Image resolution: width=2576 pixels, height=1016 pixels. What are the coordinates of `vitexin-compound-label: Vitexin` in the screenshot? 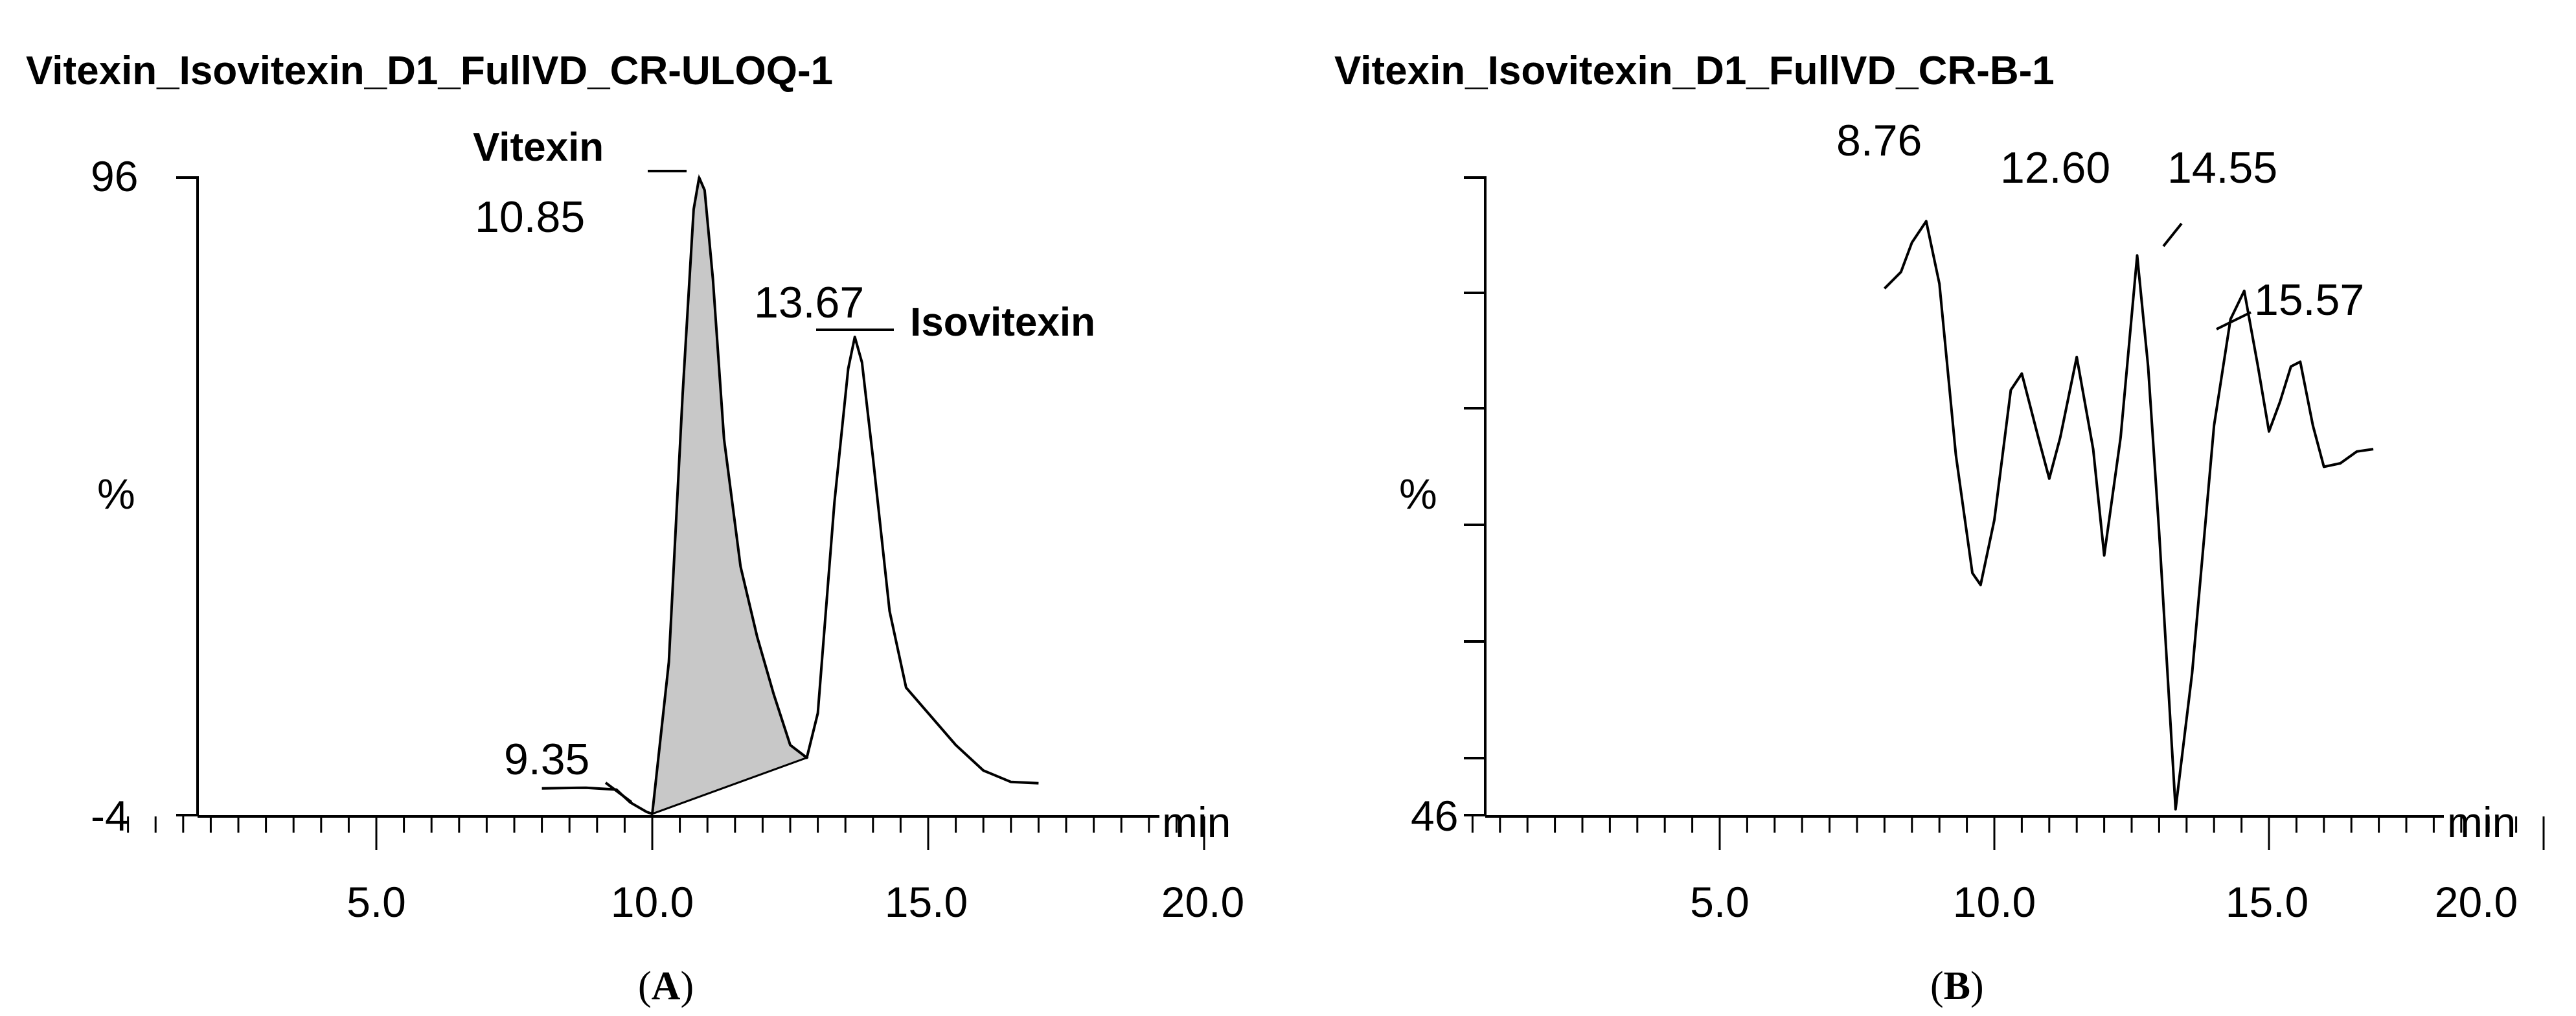 It's located at (538, 147).